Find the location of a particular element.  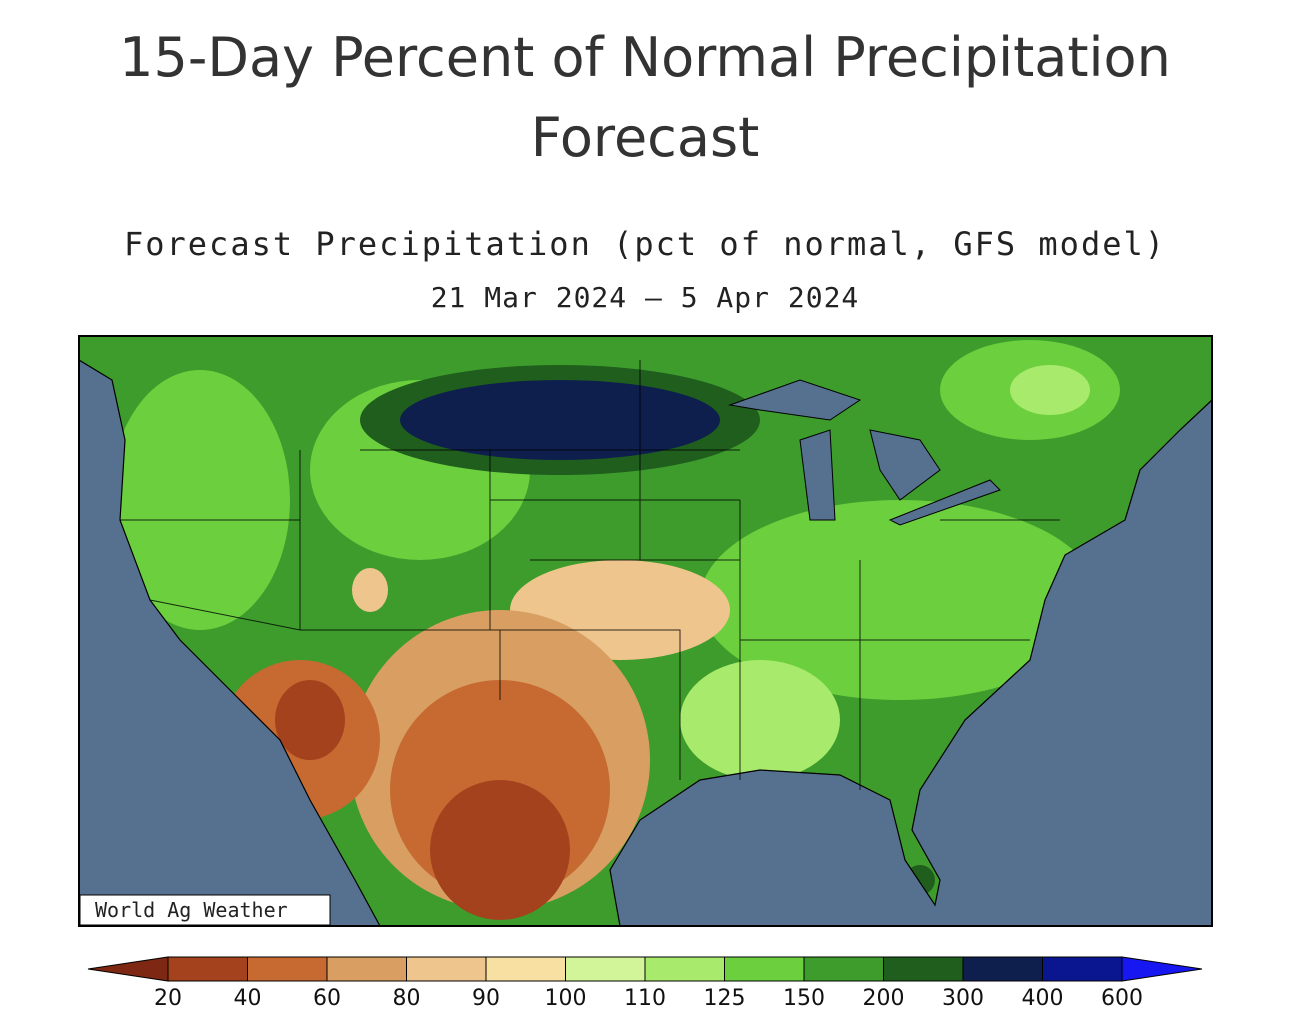

legend-label: 200 is located at coordinates (884, 998).